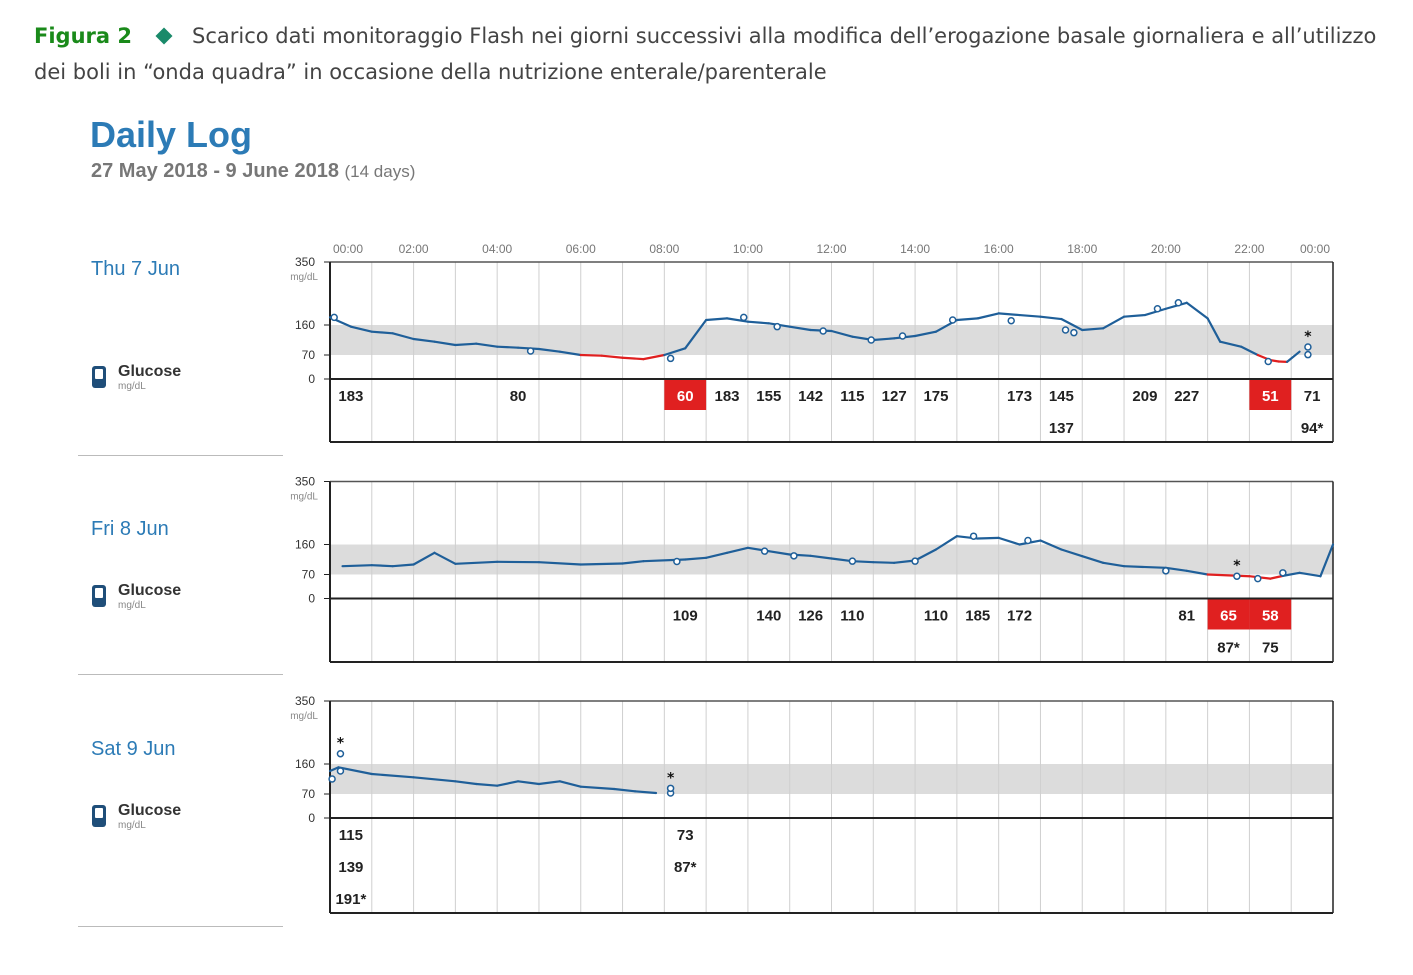 The image size is (1413, 975). What do you see at coordinates (685, 616) in the screenshot?
I see `reading-value: 109` at bounding box center [685, 616].